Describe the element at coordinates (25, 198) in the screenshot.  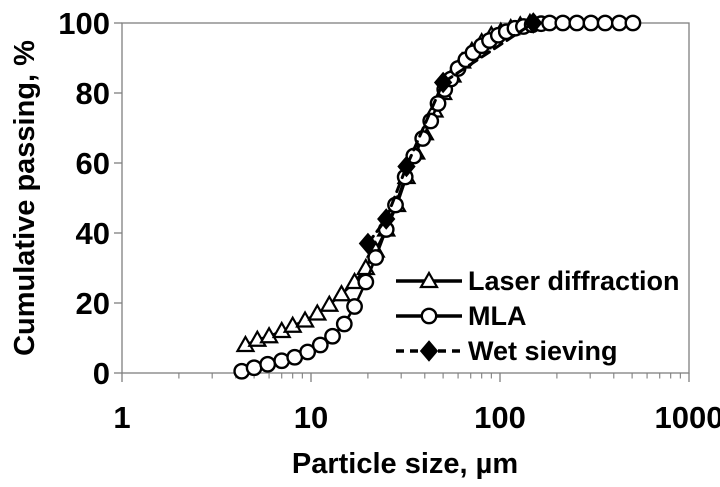
I see `y-axis-title: Cumulative passing, %` at that location.